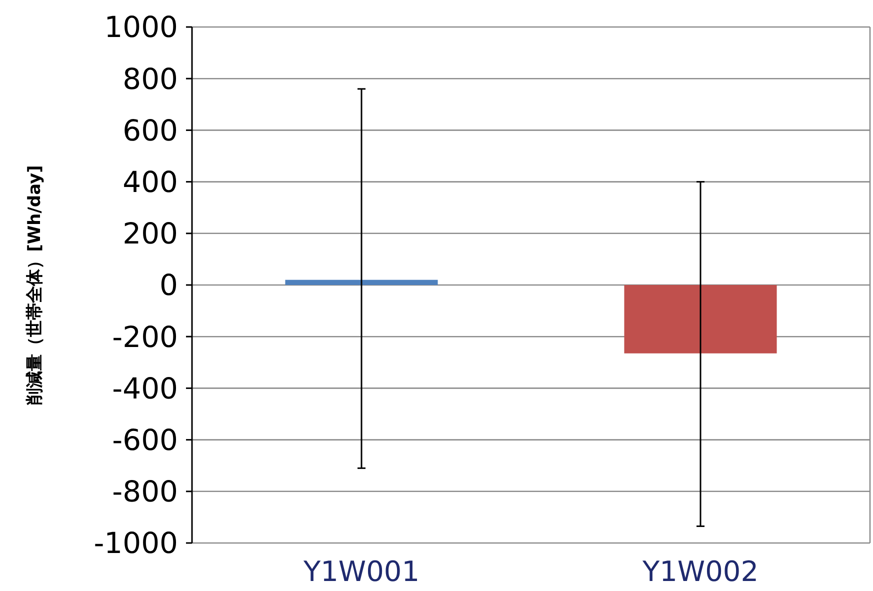  I want to click on y-tick-label: 800, so click(150, 79).